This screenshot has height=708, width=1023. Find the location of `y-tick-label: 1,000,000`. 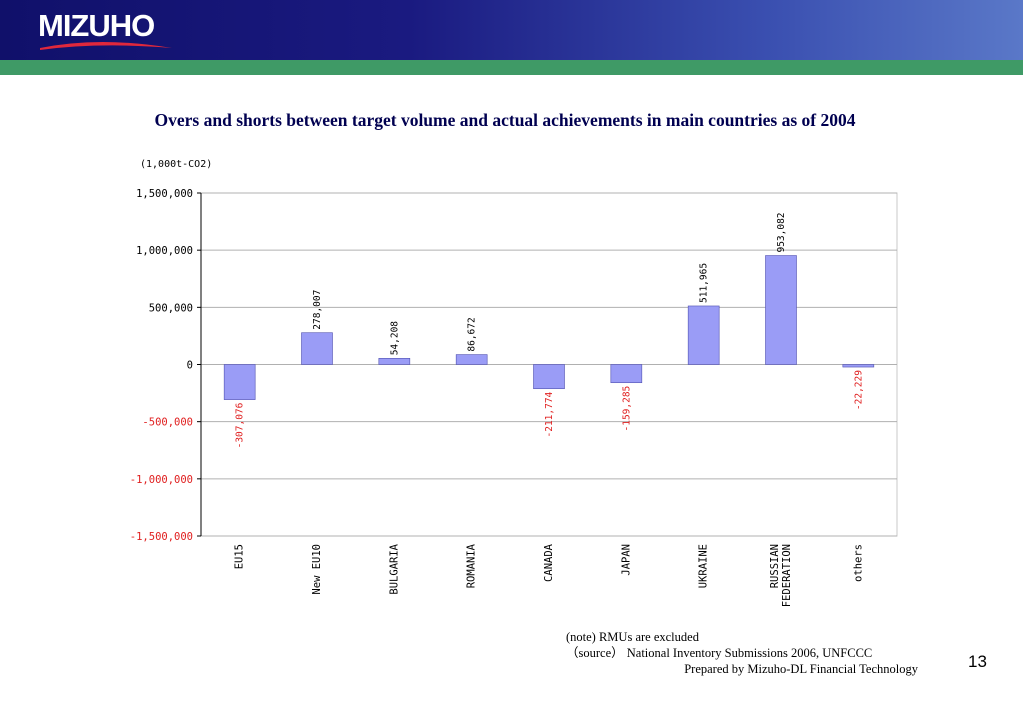

y-tick-label: 1,000,000 is located at coordinates (164, 251).